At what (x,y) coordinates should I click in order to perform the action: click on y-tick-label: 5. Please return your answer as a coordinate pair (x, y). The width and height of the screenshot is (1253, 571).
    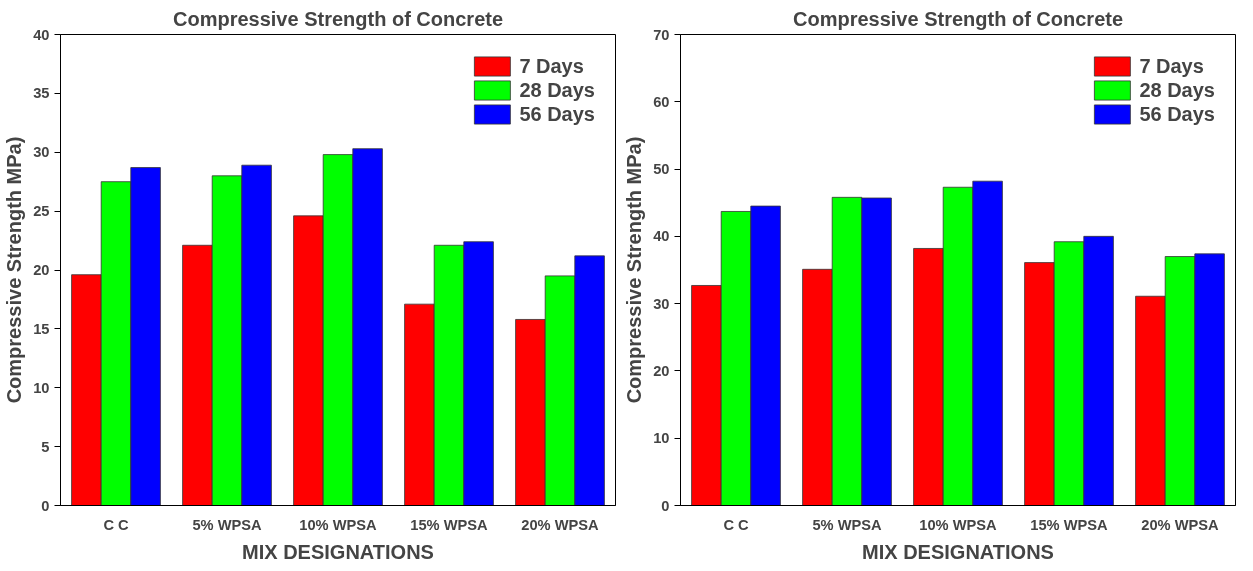
    Looking at the image, I should click on (45, 446).